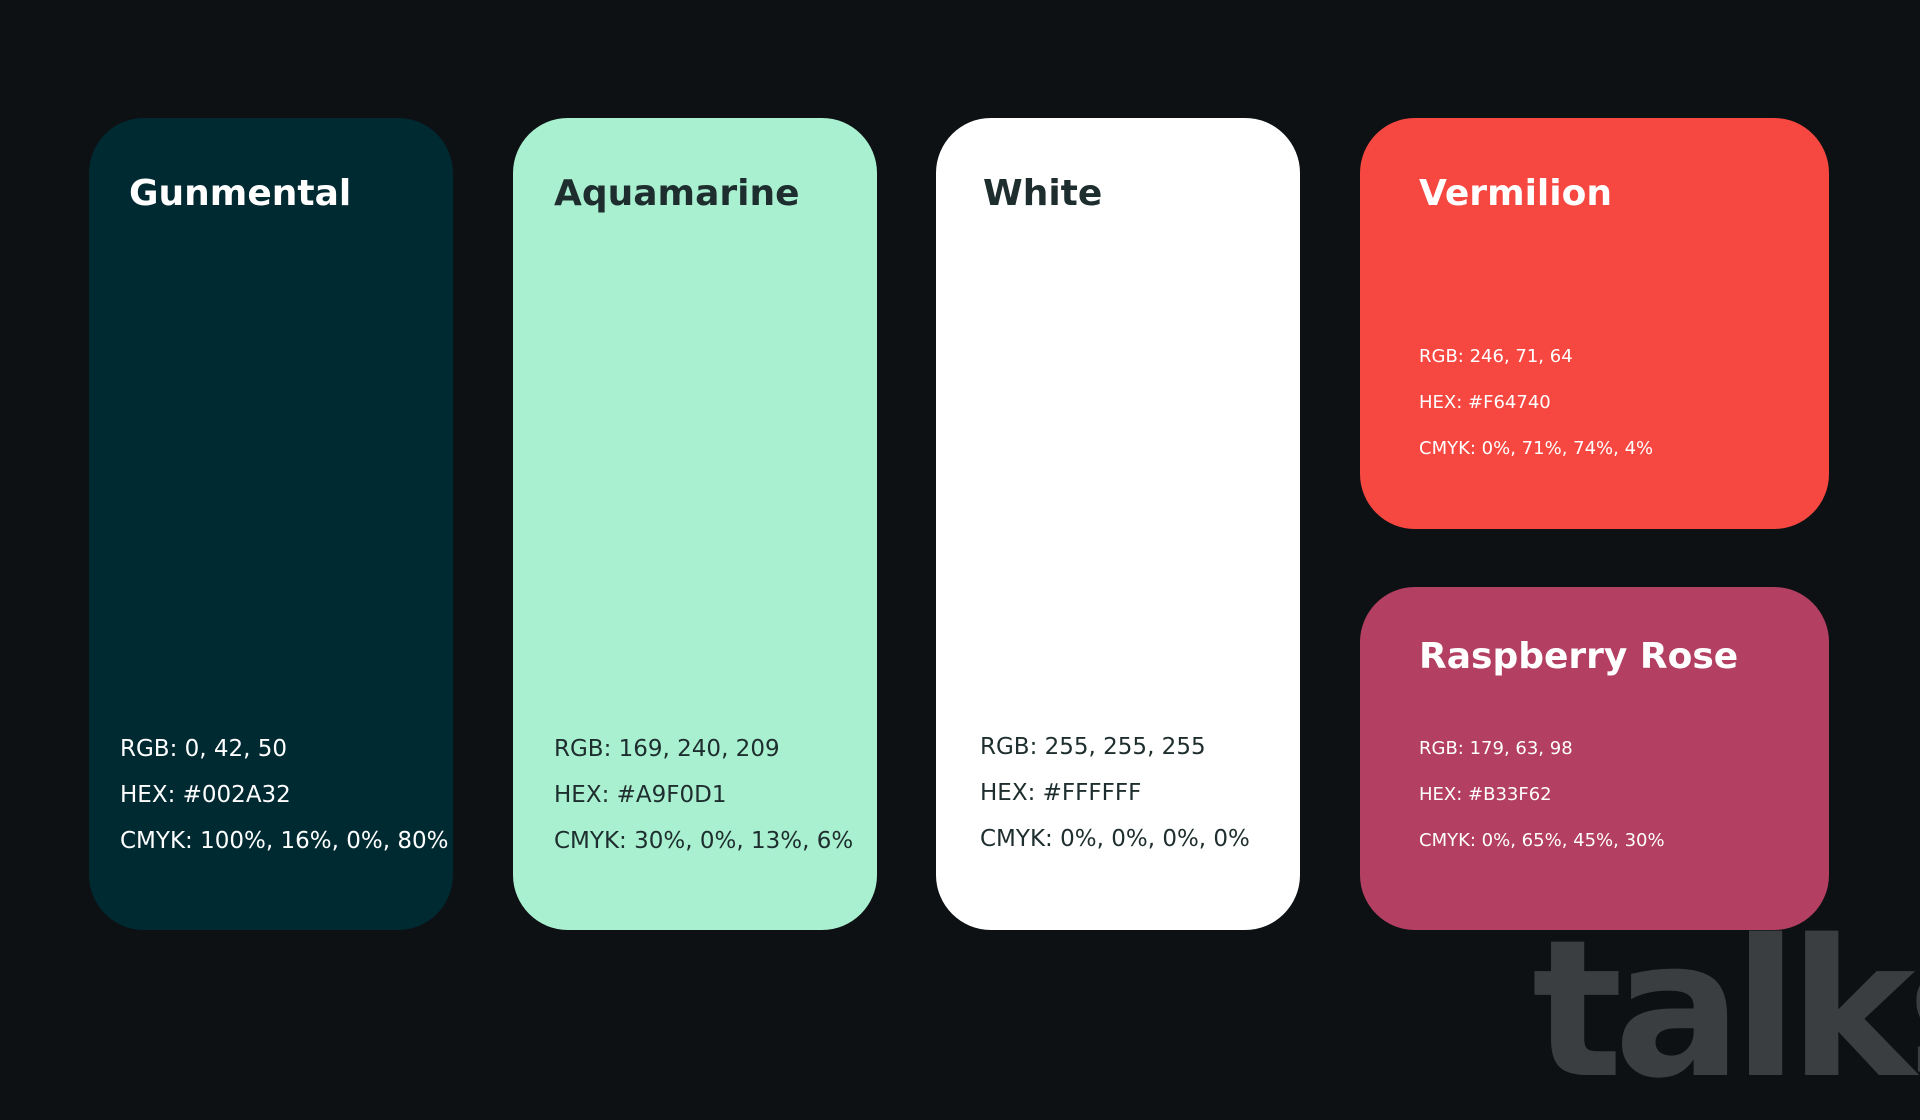 This screenshot has height=1120, width=1920. What do you see at coordinates (284, 841) in the screenshot?
I see `cmyk-value: CMYK: 100%, 16%, 0%, 80%` at bounding box center [284, 841].